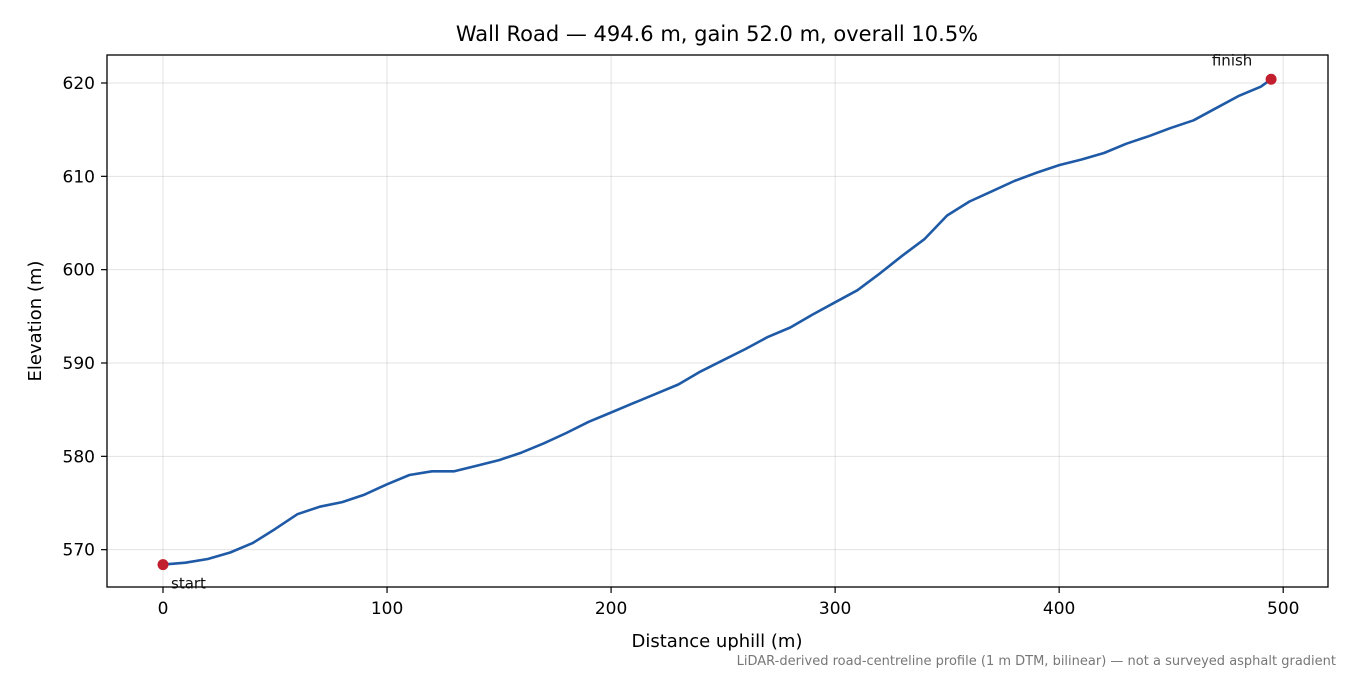  Describe the element at coordinates (188, 584) in the screenshot. I see `annotation-start: start` at that location.